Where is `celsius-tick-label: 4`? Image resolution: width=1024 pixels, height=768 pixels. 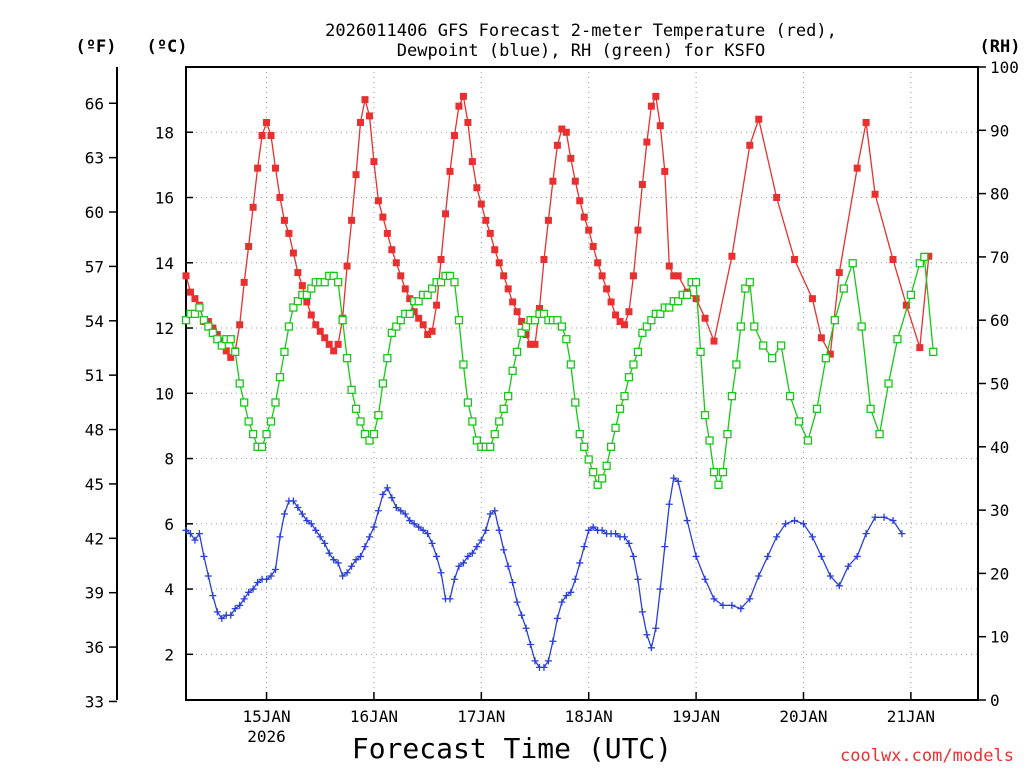 celsius-tick-label: 4 is located at coordinates (169, 589).